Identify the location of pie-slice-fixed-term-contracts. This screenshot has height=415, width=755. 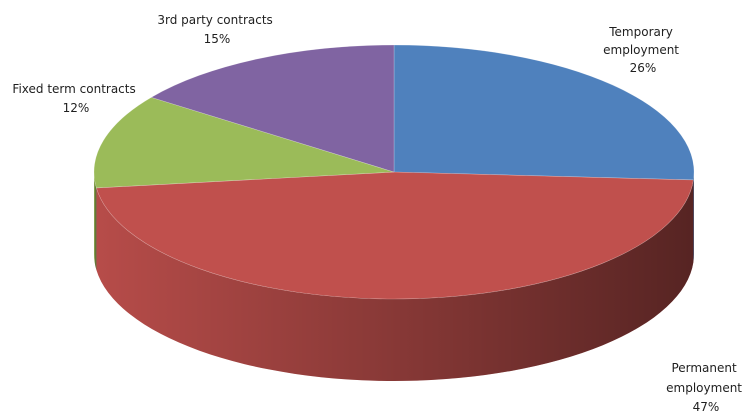
(244, 143).